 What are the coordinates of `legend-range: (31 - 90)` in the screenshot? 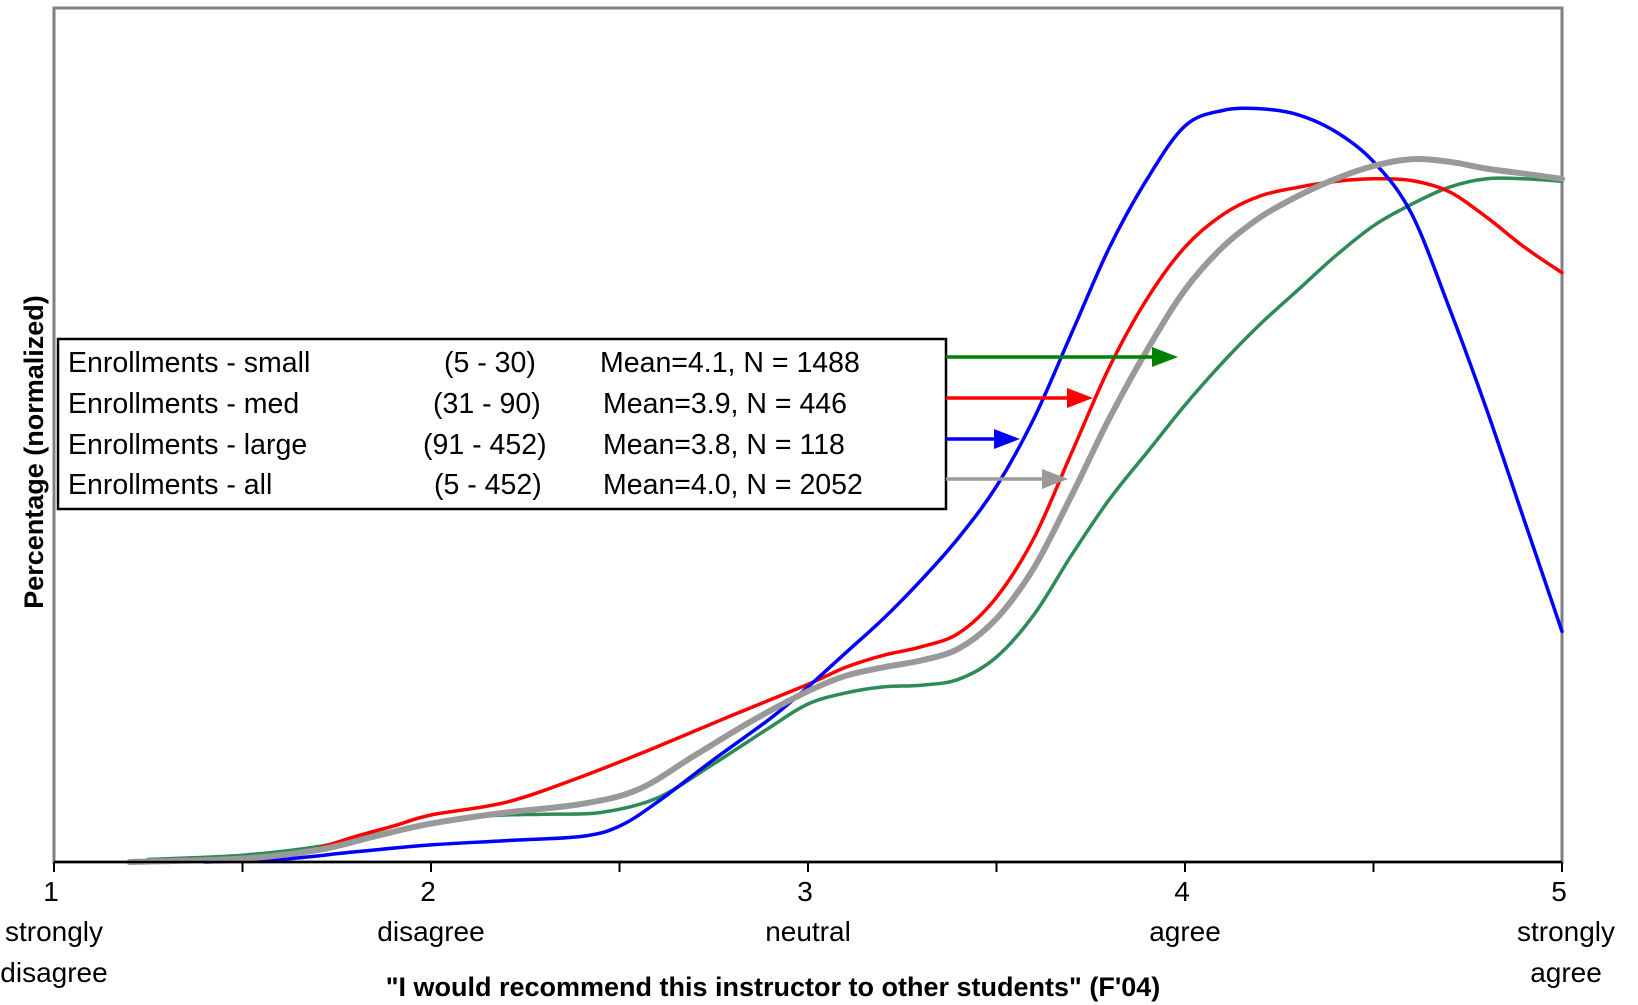 It's located at (487, 404).